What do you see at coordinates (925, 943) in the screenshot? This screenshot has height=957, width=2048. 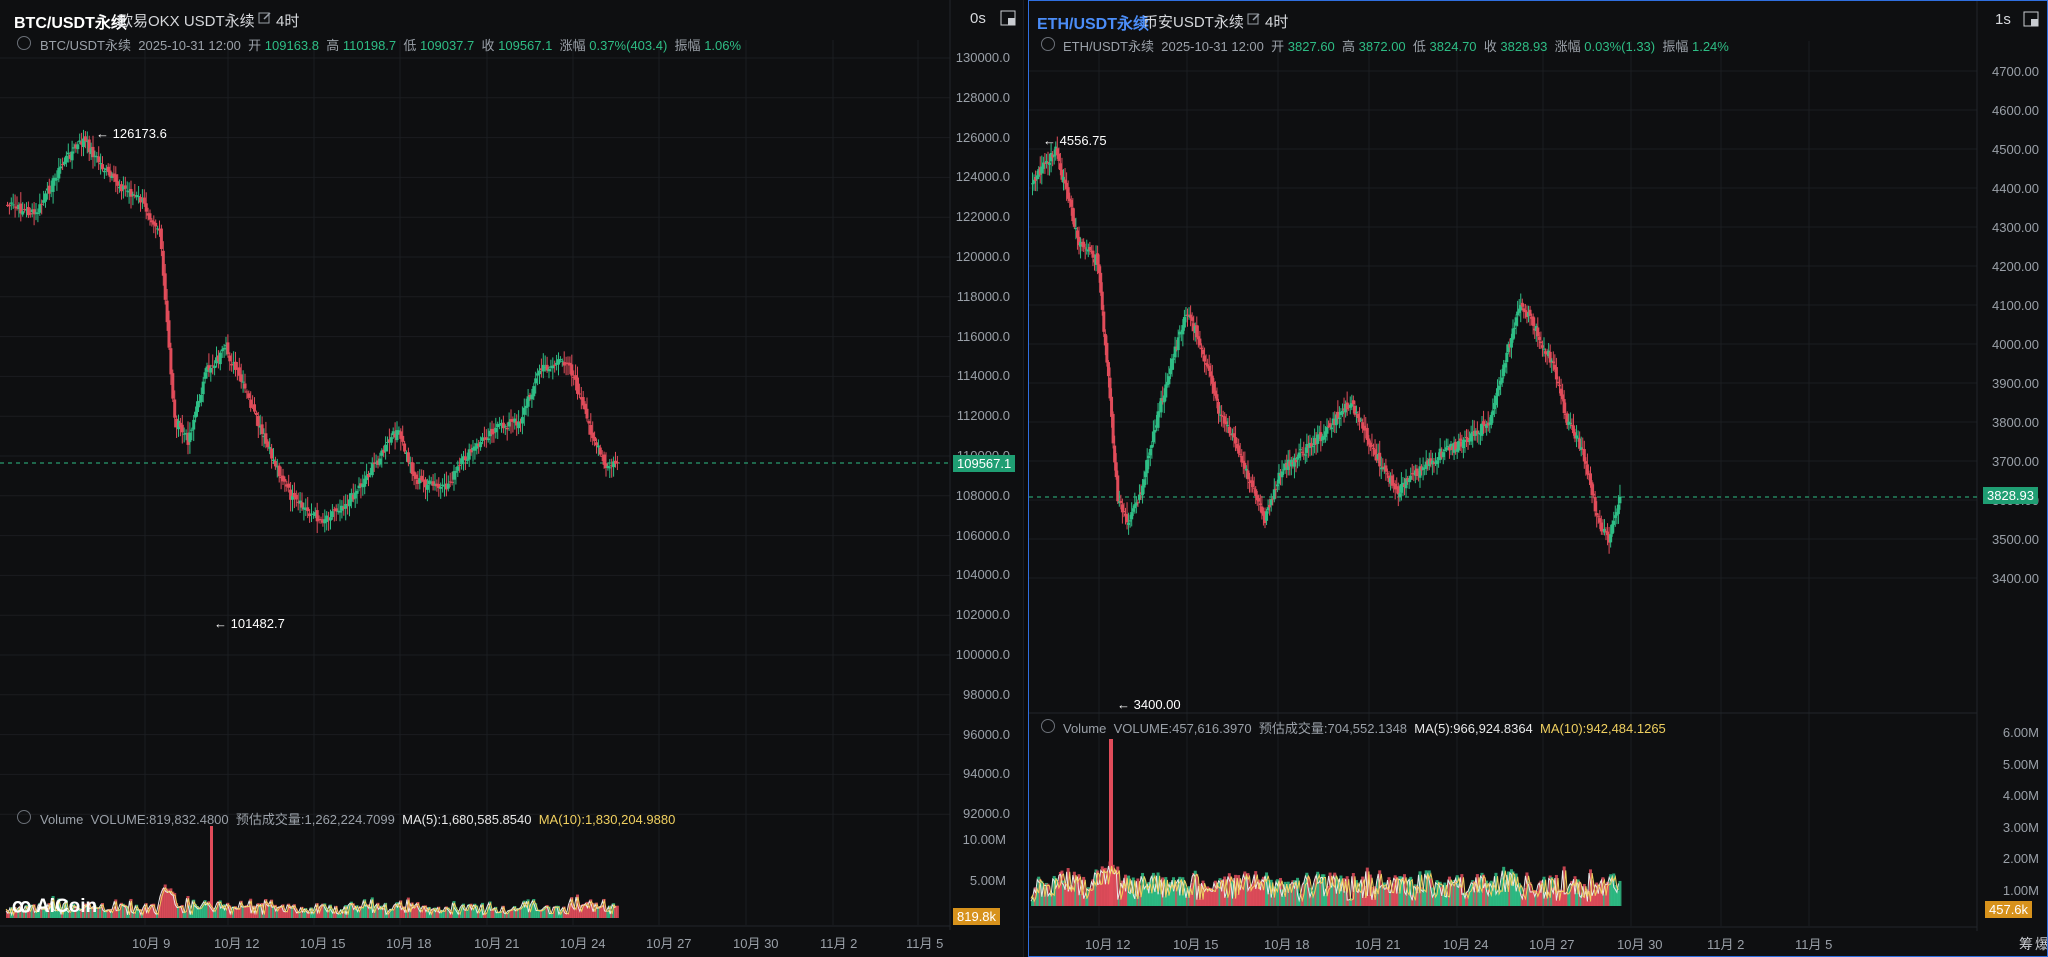 I see `date-label: 11月 5` at bounding box center [925, 943].